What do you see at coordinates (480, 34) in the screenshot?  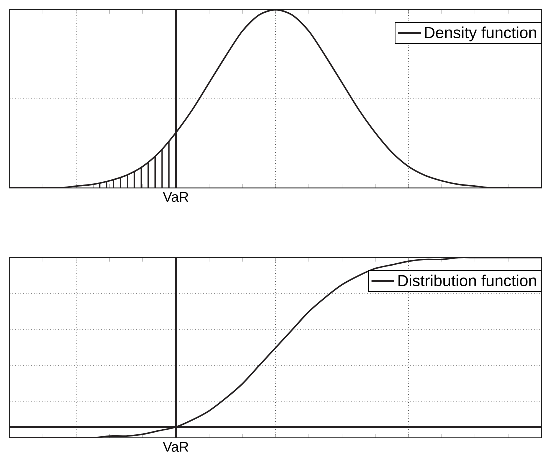 I see `legend-label: Density function` at bounding box center [480, 34].